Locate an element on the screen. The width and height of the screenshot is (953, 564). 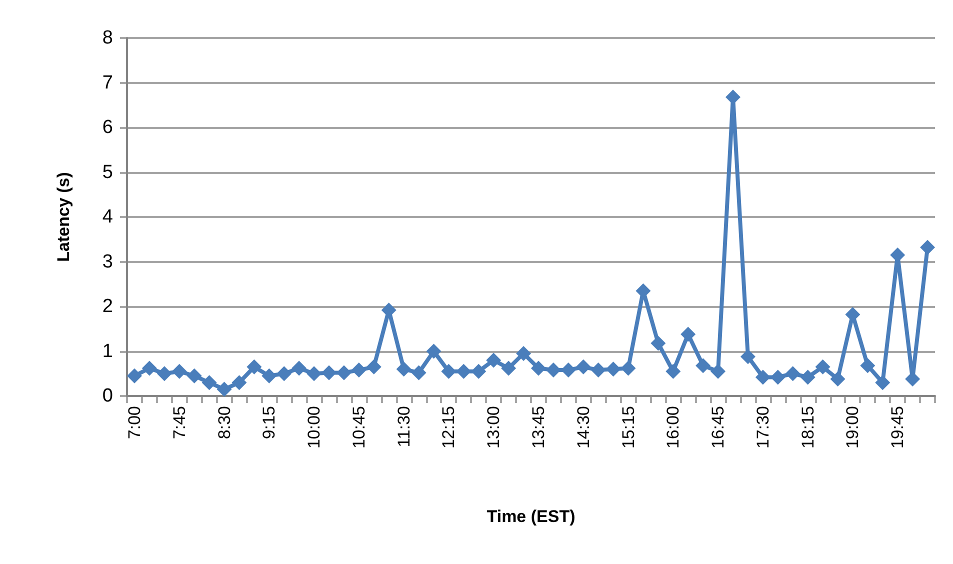
y-tick-label: 3 is located at coordinates (107, 261).